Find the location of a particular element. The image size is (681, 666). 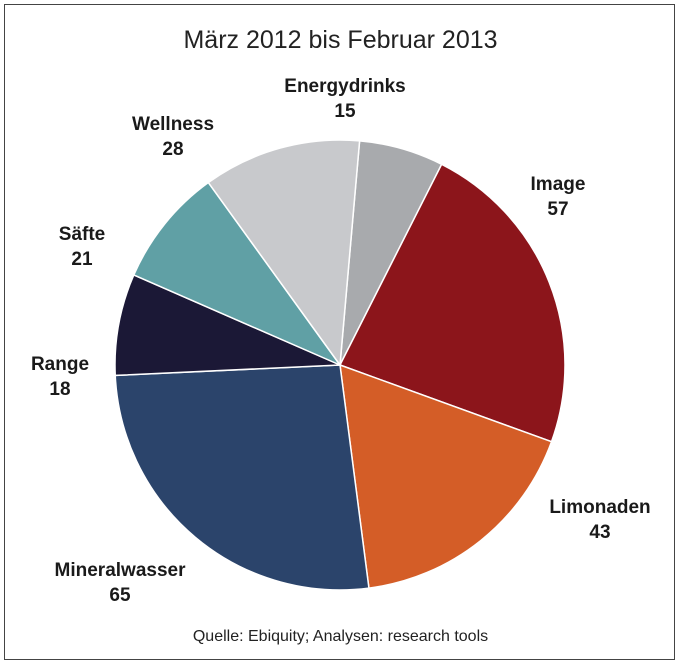

slice-label: Image is located at coordinates (558, 184).